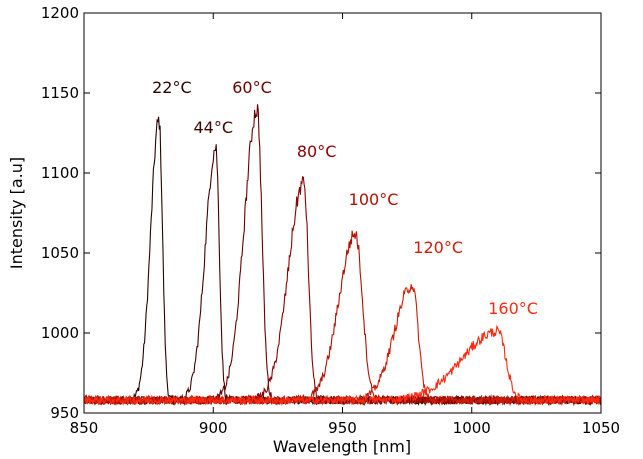  I want to click on y-tick-label: 1050, so click(60, 253).